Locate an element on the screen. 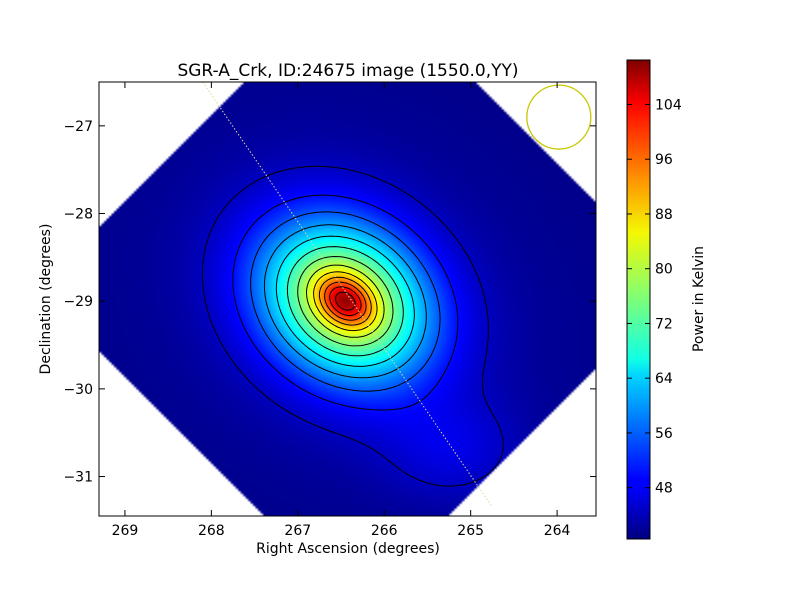 The width and height of the screenshot is (800, 600). x-tick-label: 266 is located at coordinates (384, 531).